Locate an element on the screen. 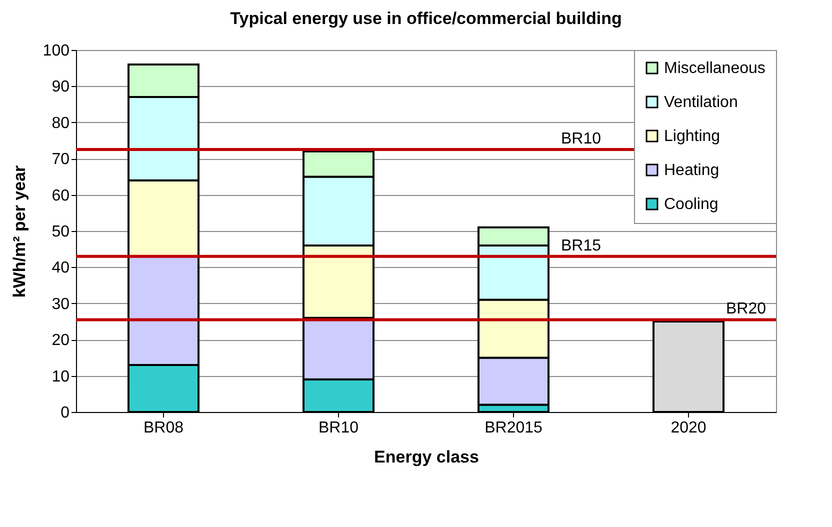  y-tick-label: 40 is located at coordinates (61, 268).